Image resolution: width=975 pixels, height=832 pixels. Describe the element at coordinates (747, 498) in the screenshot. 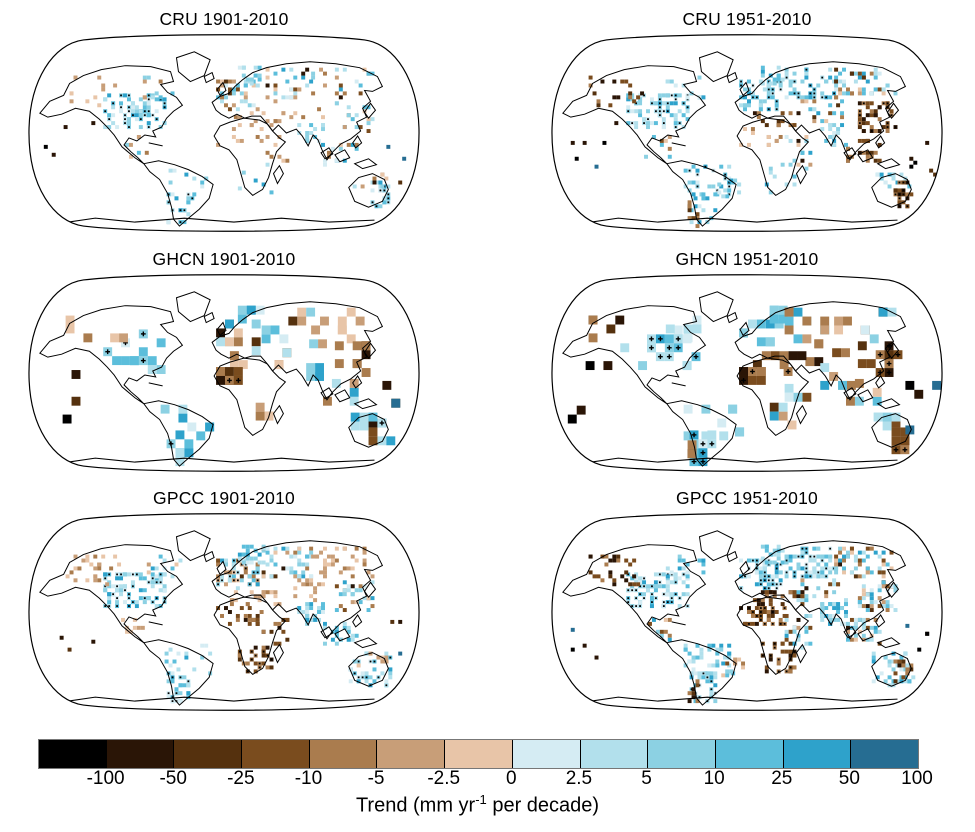

I see `panel-title: GPCC 1951-2010` at that location.